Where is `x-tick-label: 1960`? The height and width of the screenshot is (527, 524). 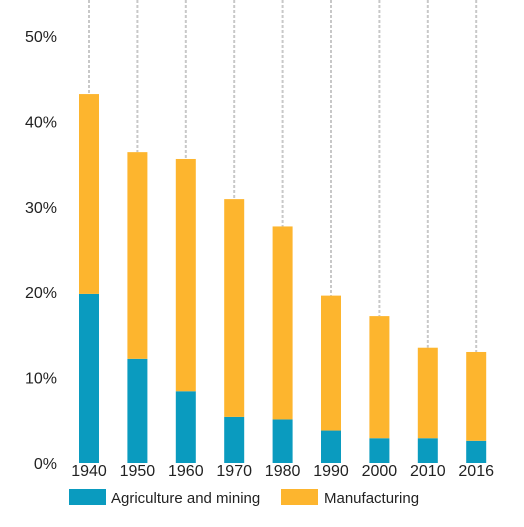 x-tick-label: 1960 is located at coordinates (186, 471).